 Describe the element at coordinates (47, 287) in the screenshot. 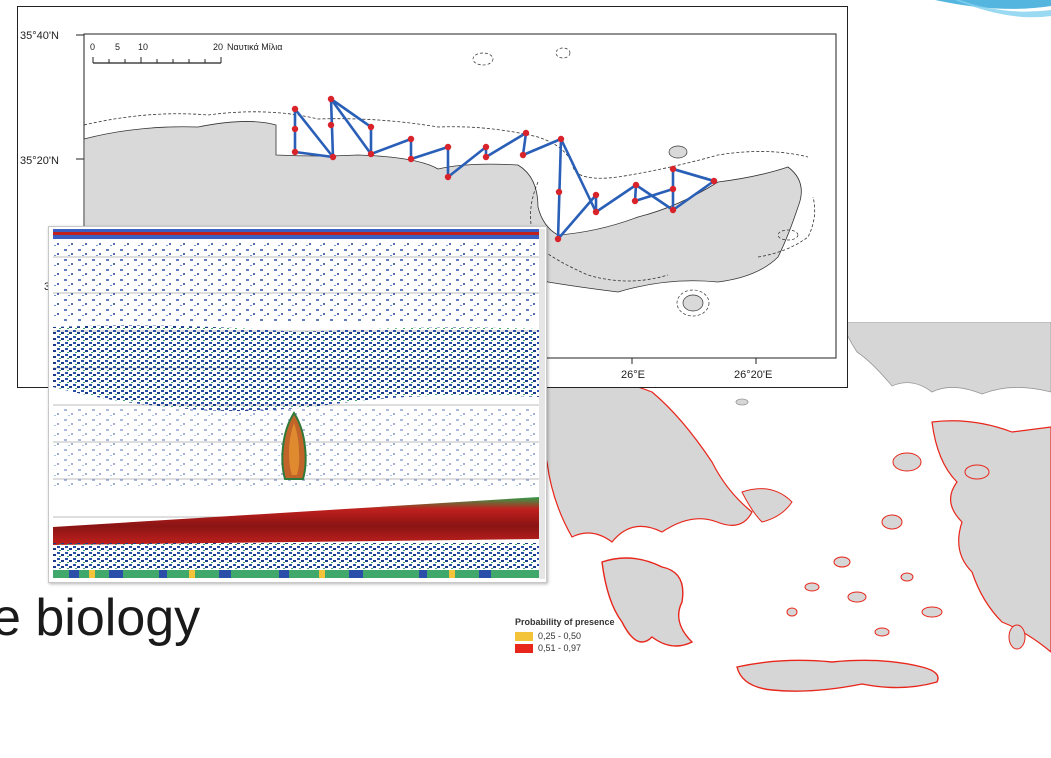

I see `lat-label-low: 3` at that location.